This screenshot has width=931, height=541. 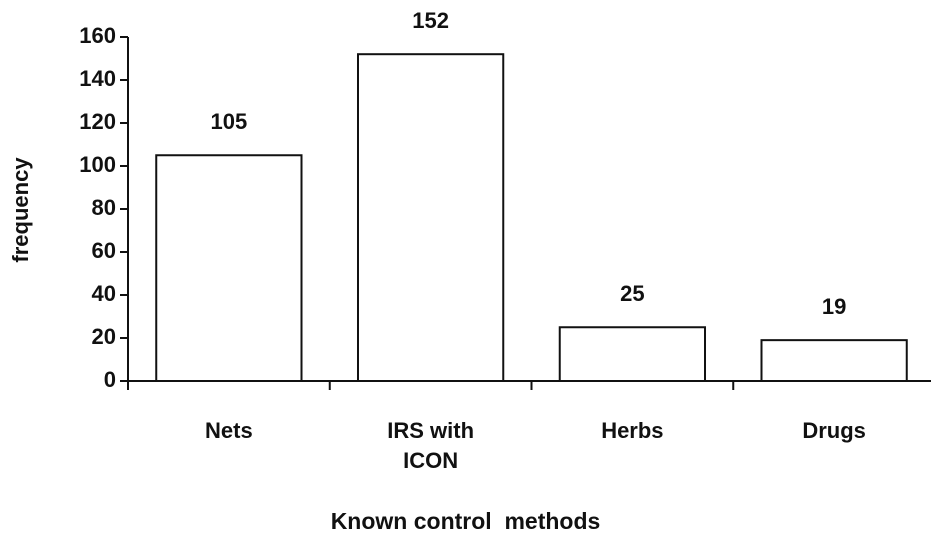 What do you see at coordinates (431, 445) in the screenshot?
I see `x-tick-label: IRS with ICON` at bounding box center [431, 445].